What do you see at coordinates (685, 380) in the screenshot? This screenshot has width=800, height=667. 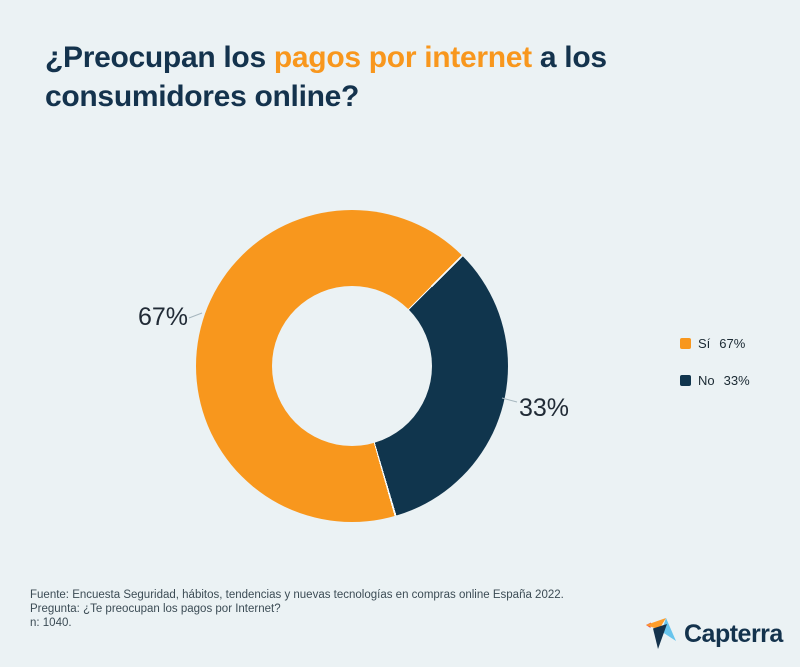 I see `legend-swatch-no` at bounding box center [685, 380].